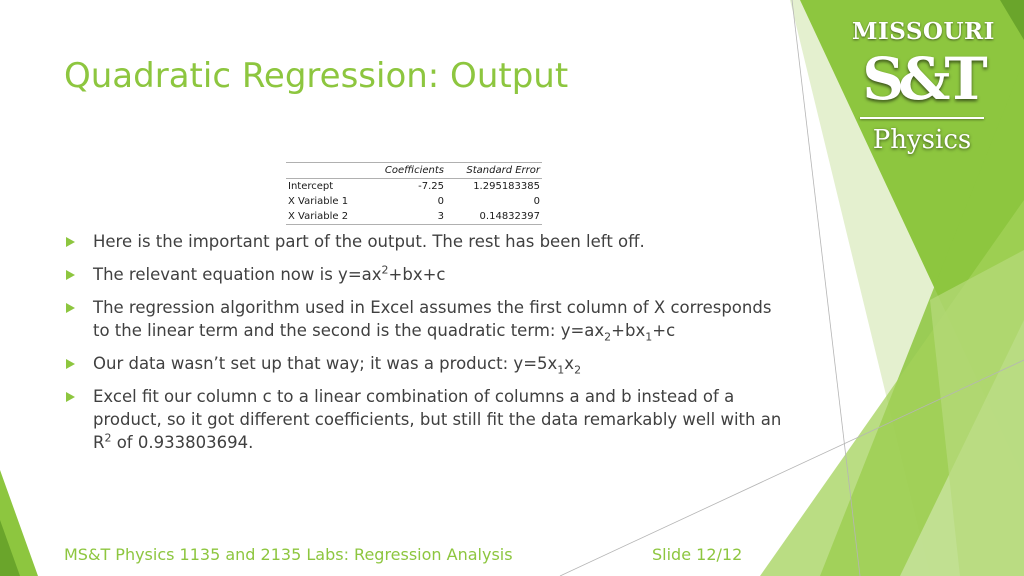 This screenshot has width=1024, height=576. Describe the element at coordinates (923, 31) in the screenshot. I see `logo-missouri-text: MISSOURI` at that location.